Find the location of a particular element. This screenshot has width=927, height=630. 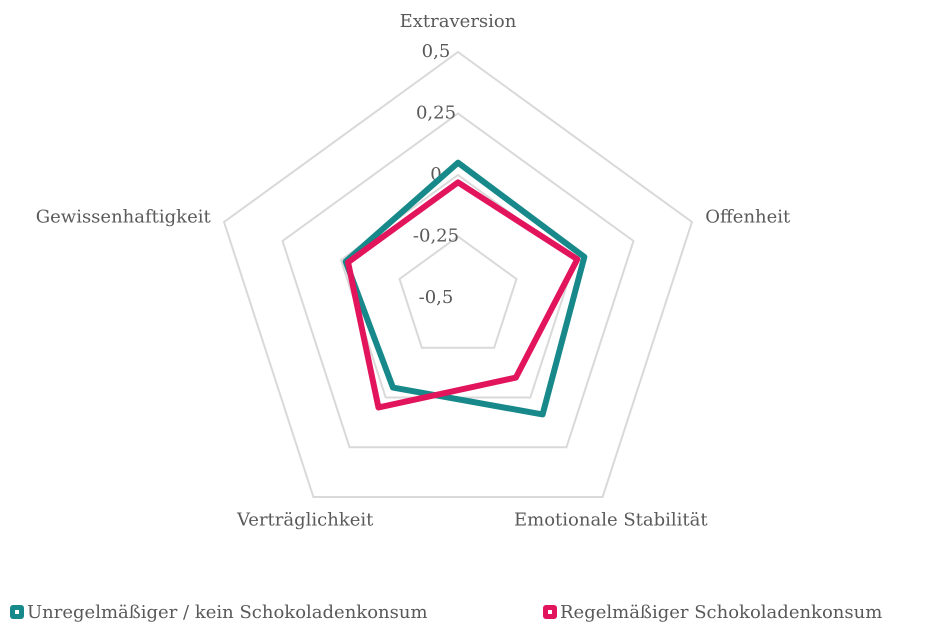

category-label: Offenheit is located at coordinates (748, 217).